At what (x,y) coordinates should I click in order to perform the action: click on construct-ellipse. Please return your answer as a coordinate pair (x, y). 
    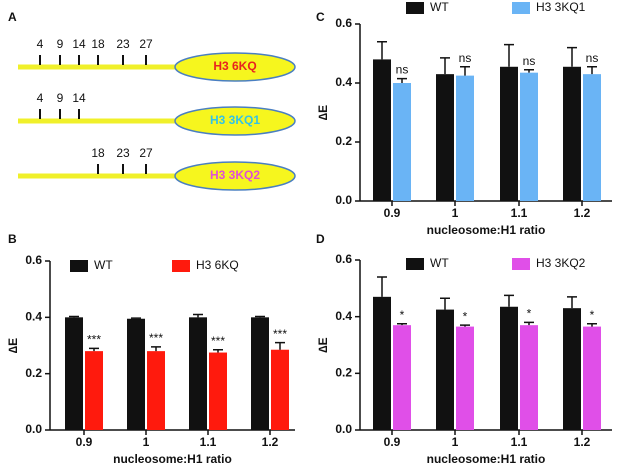
    Looking at the image, I should click on (235, 176).